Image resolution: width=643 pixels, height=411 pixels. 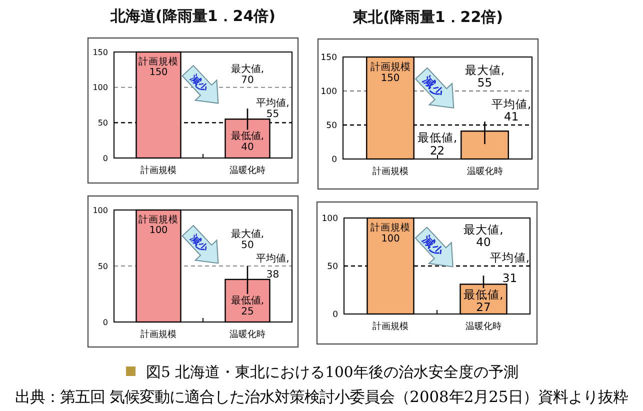 I want to click on caption: 図5 北海道・東北における100年後の治水安全度の予測, so click(x=332, y=372).